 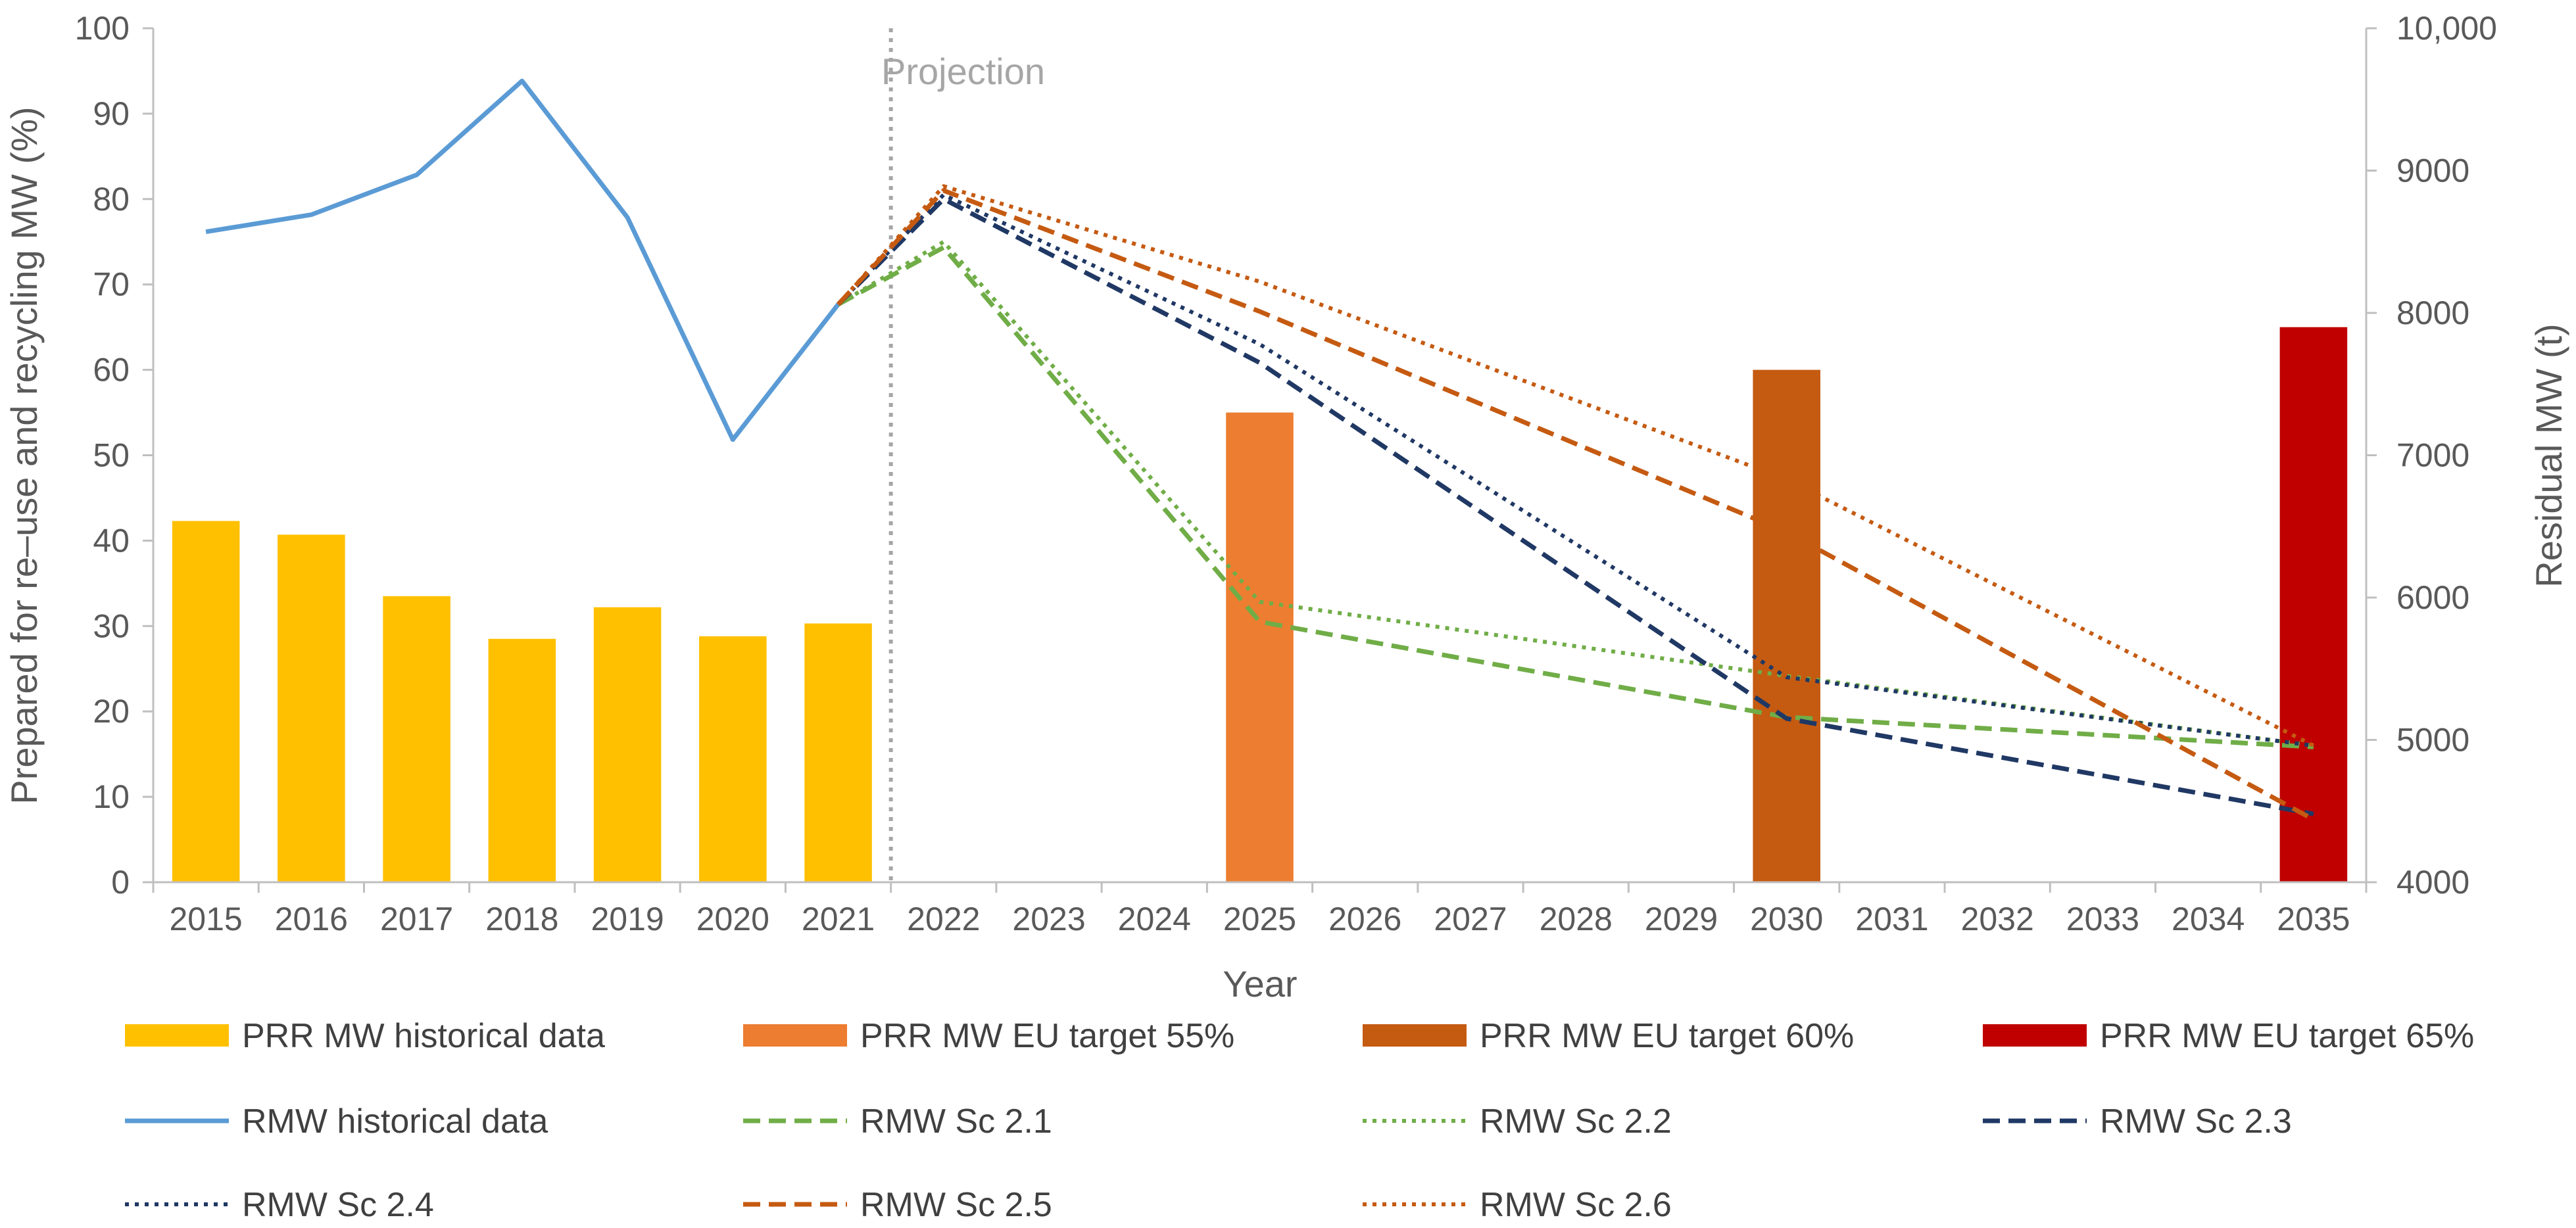 I want to click on x-tick-label: 2023, so click(x=1048, y=919).